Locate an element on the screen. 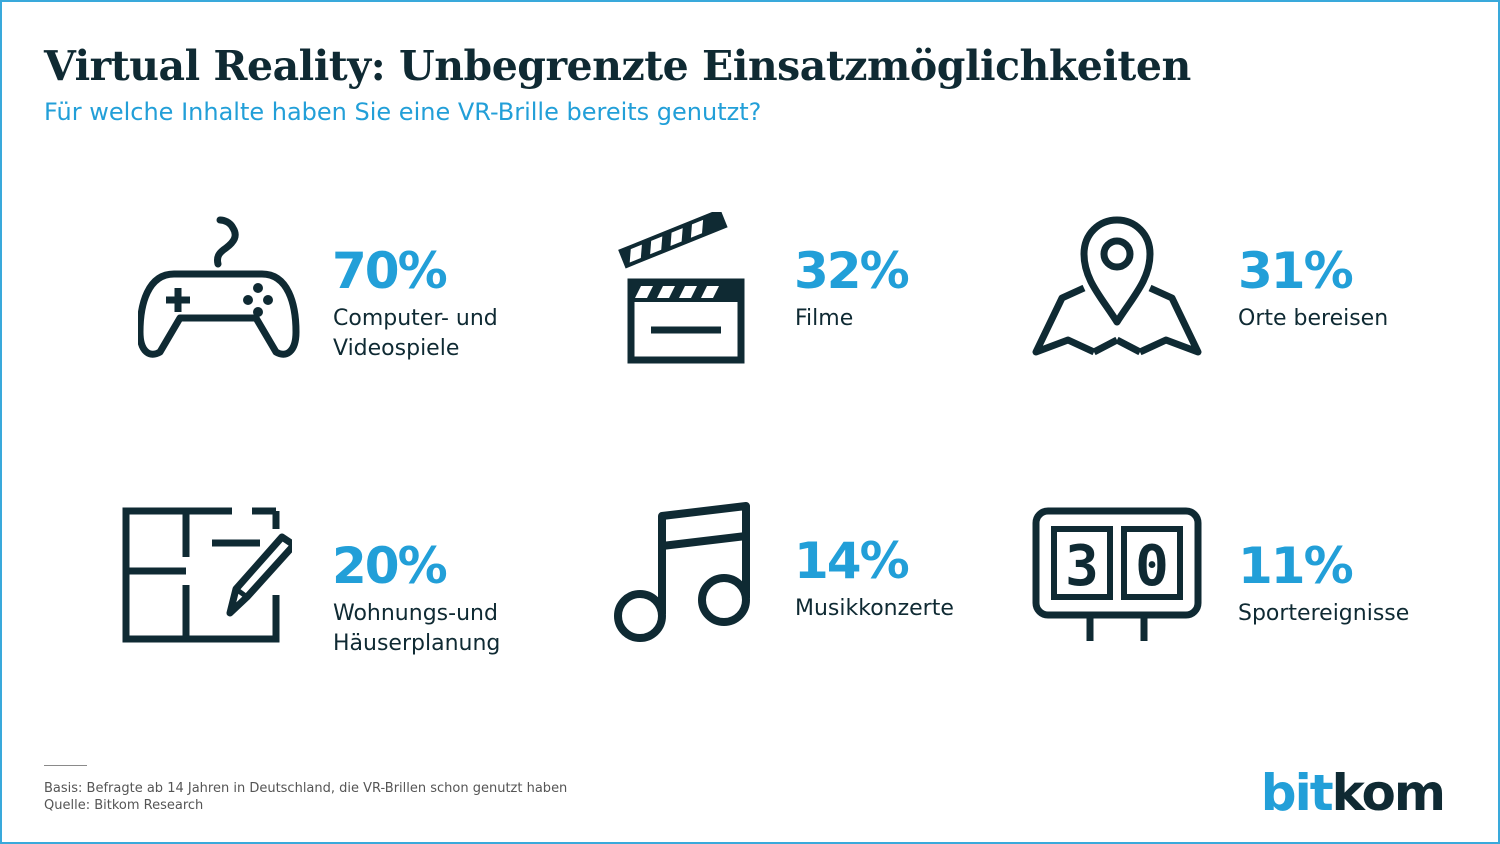  stat-label-line: Videospiele is located at coordinates (396, 348).